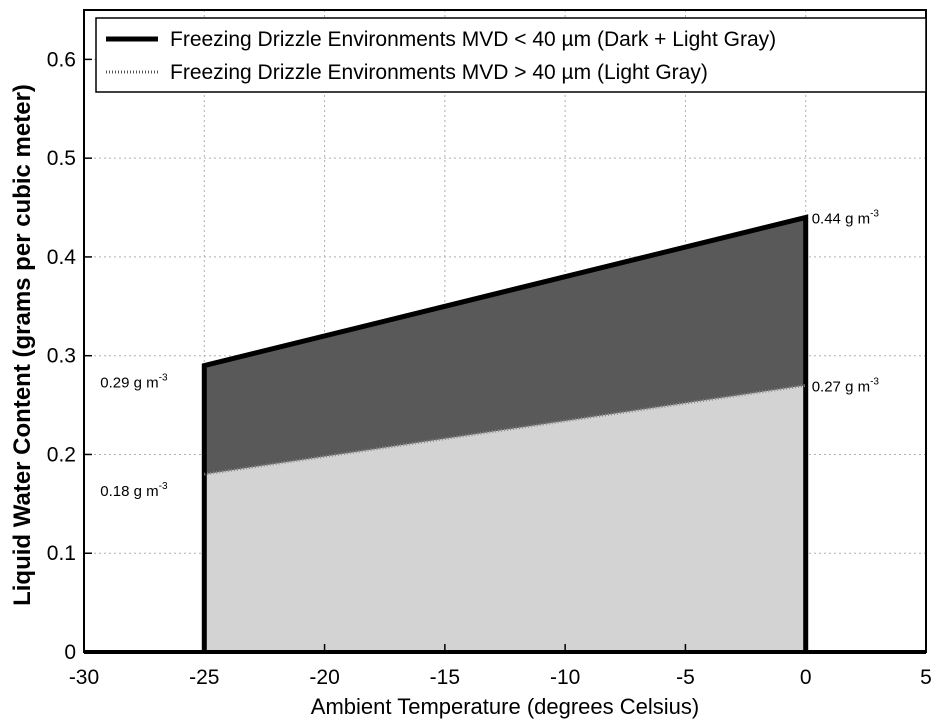 This screenshot has width=937, height=725. I want to click on annotation-label: 0.44 g m-3, so click(846, 217).